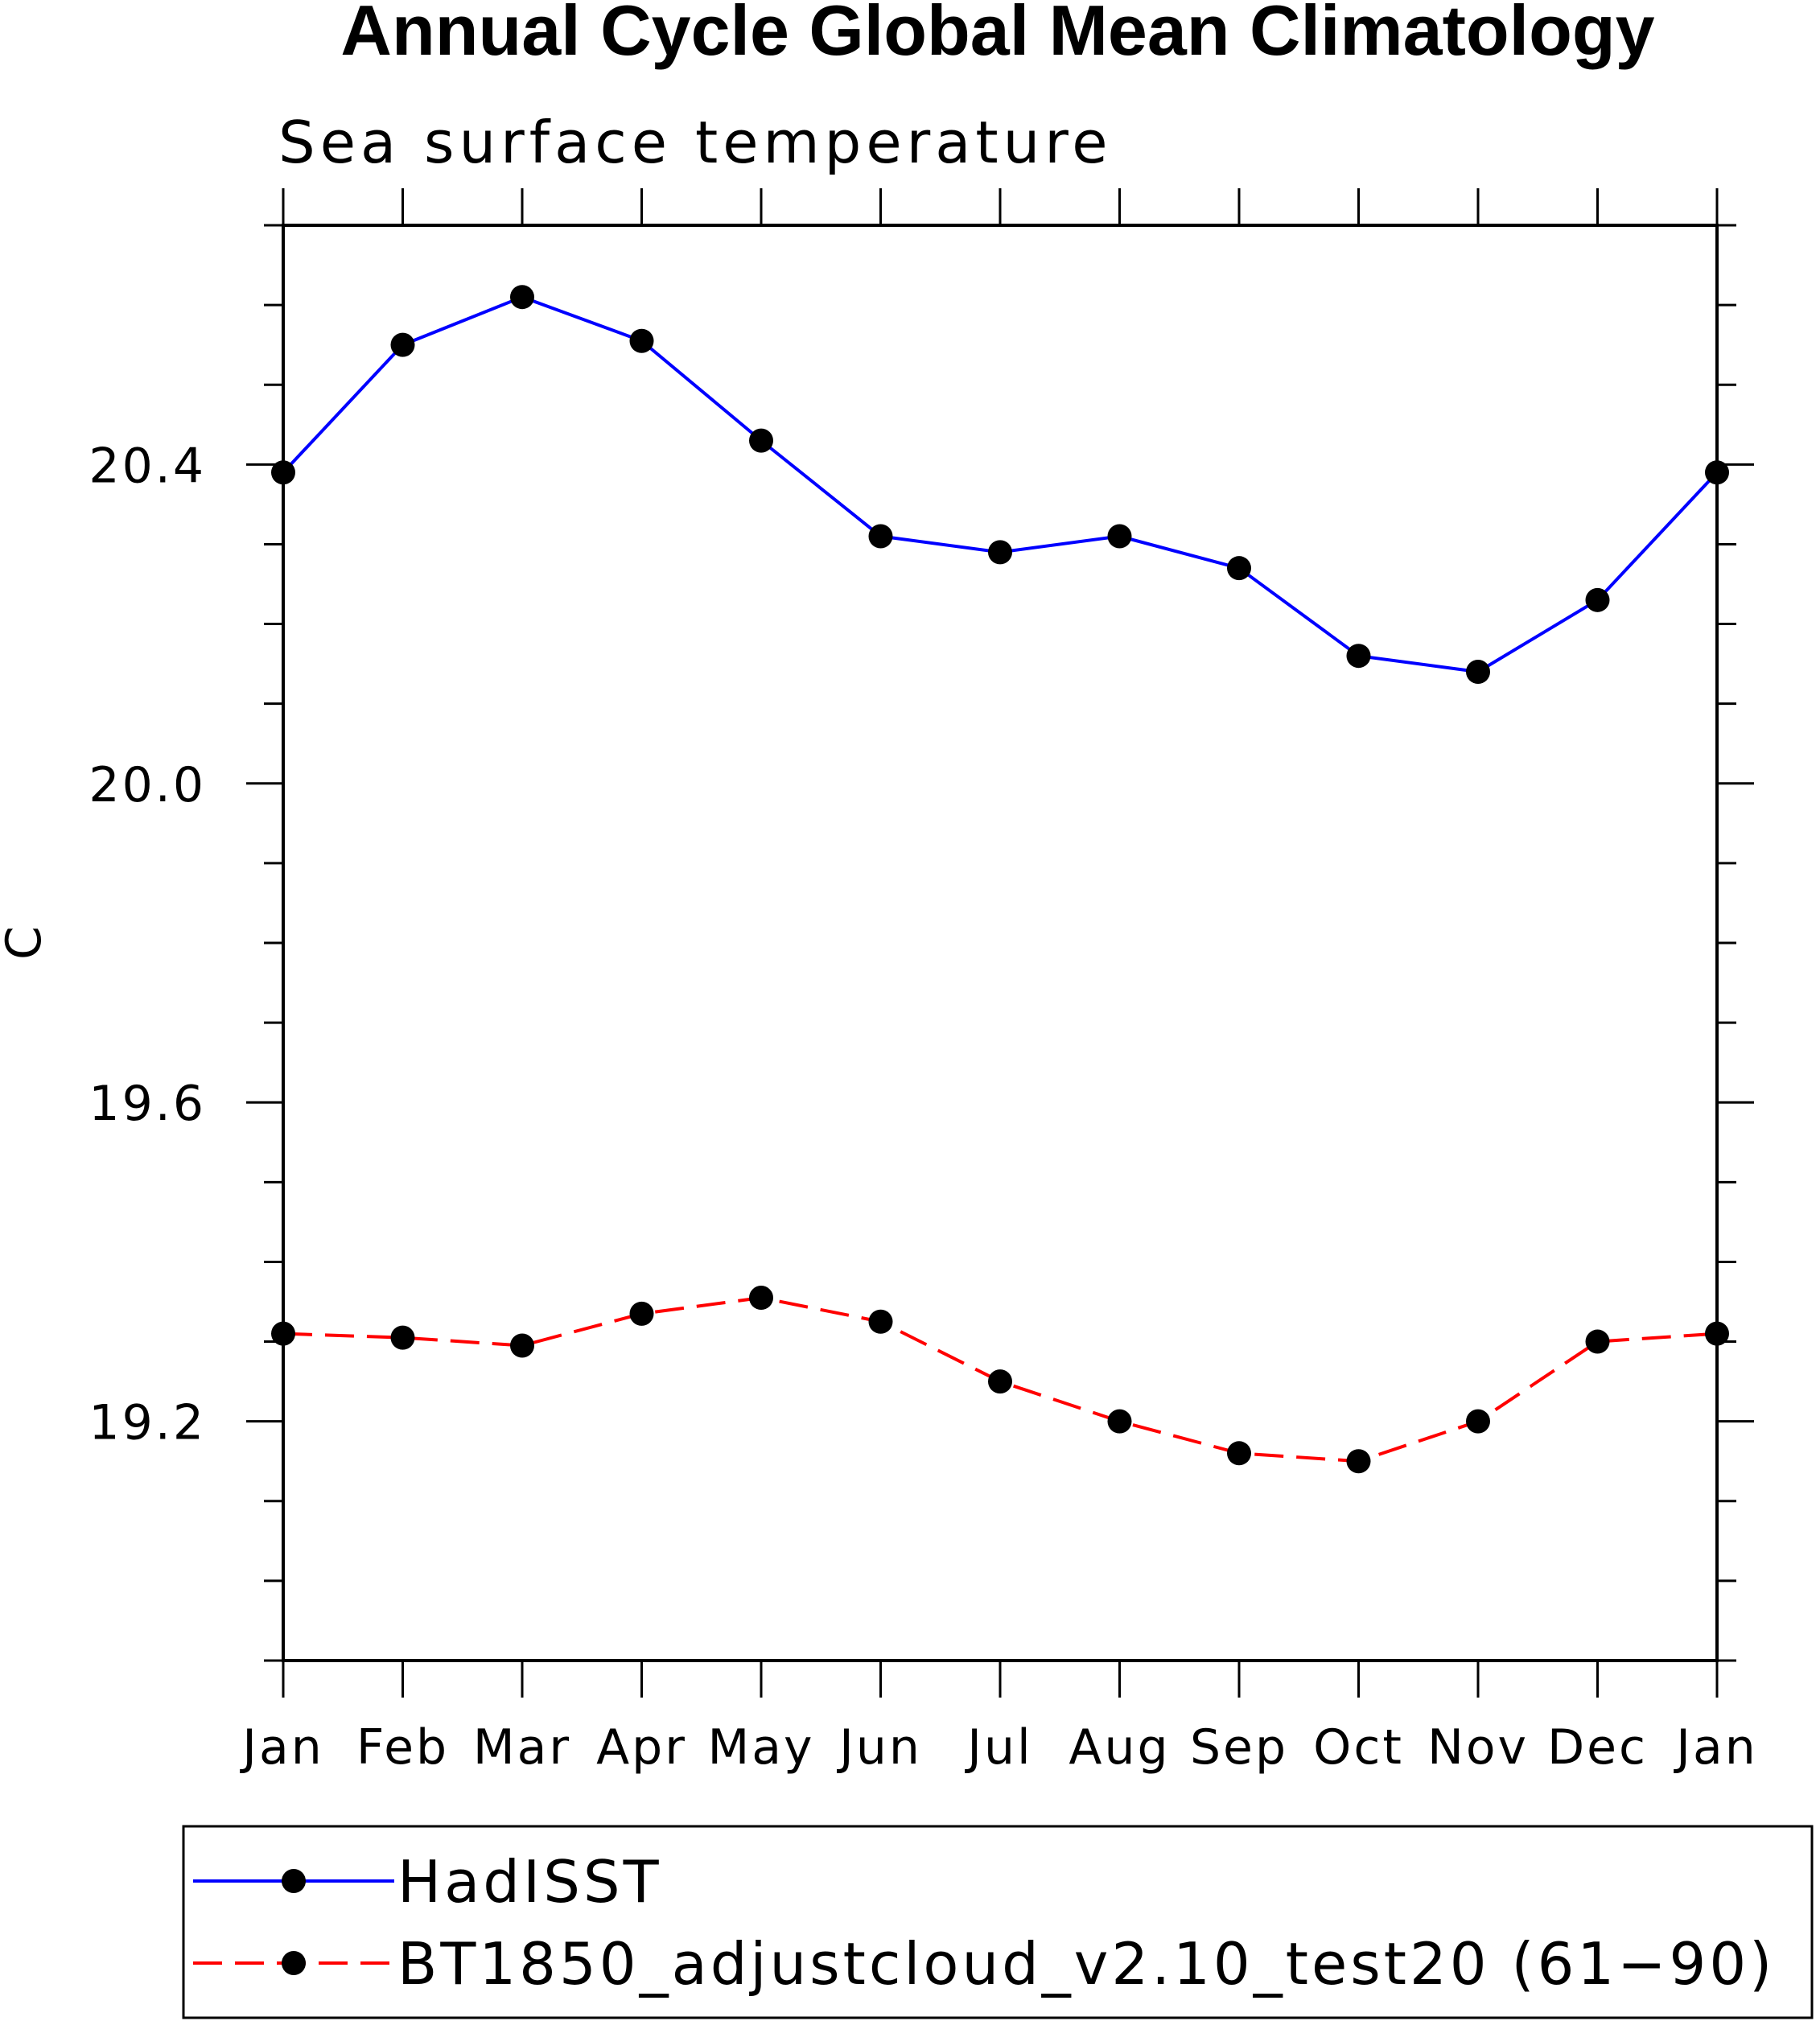 The image size is (1820, 2021). What do you see at coordinates (1358, 1747) in the screenshot?
I see `x-tick-label: Oct` at bounding box center [1358, 1747].